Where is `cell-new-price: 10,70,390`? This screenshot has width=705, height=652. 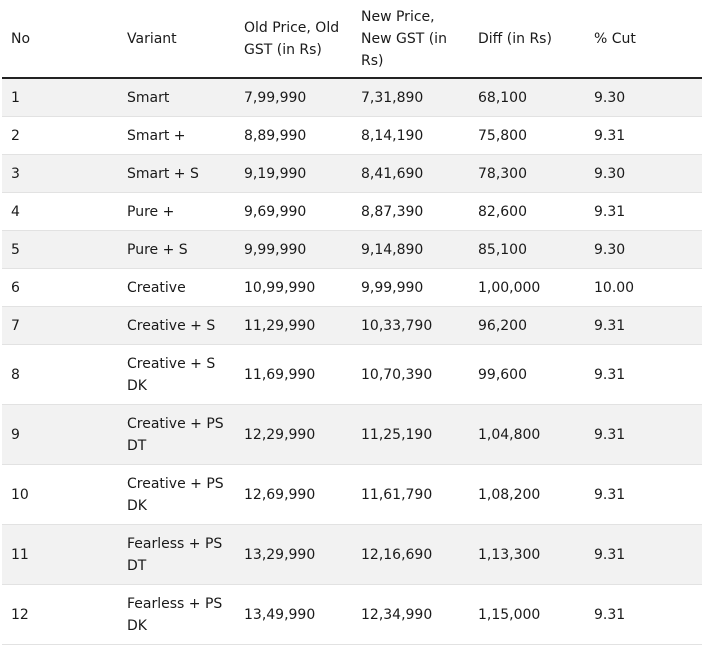
cell-new-price: 10,70,390 is located at coordinates (397, 374).